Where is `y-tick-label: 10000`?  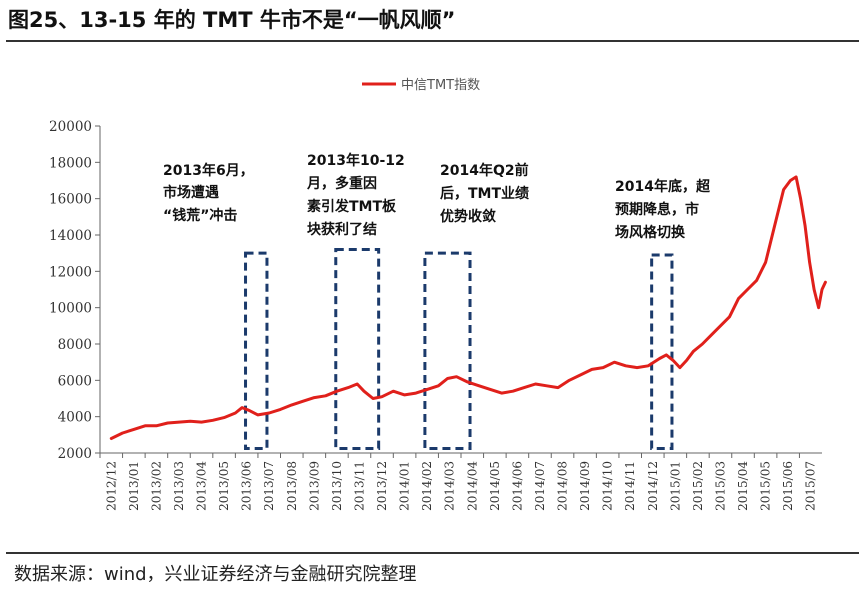 y-tick-label: 10000 is located at coordinates (70, 309).